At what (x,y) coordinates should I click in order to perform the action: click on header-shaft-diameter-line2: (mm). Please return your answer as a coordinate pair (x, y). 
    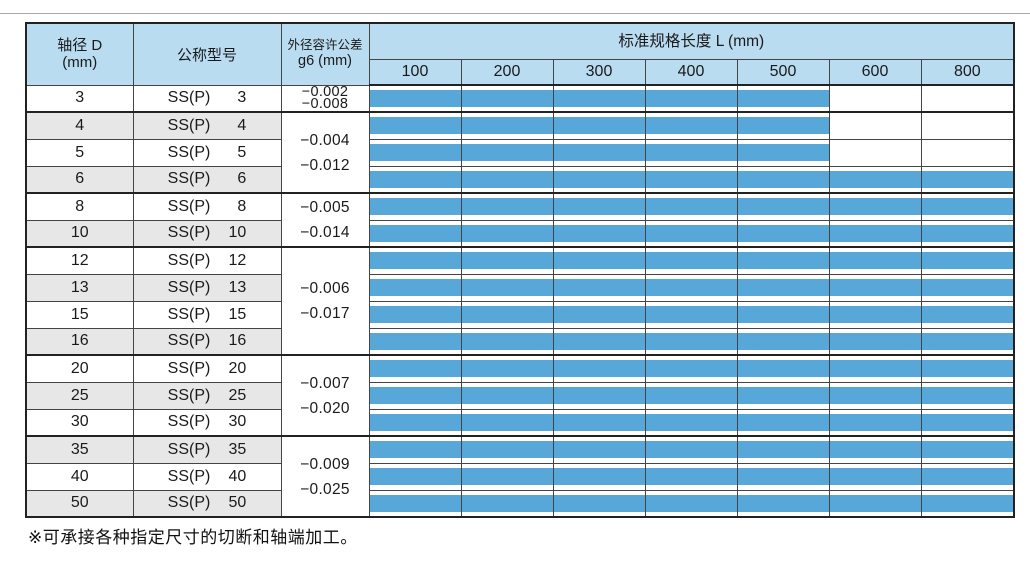
    Looking at the image, I should click on (80, 63).